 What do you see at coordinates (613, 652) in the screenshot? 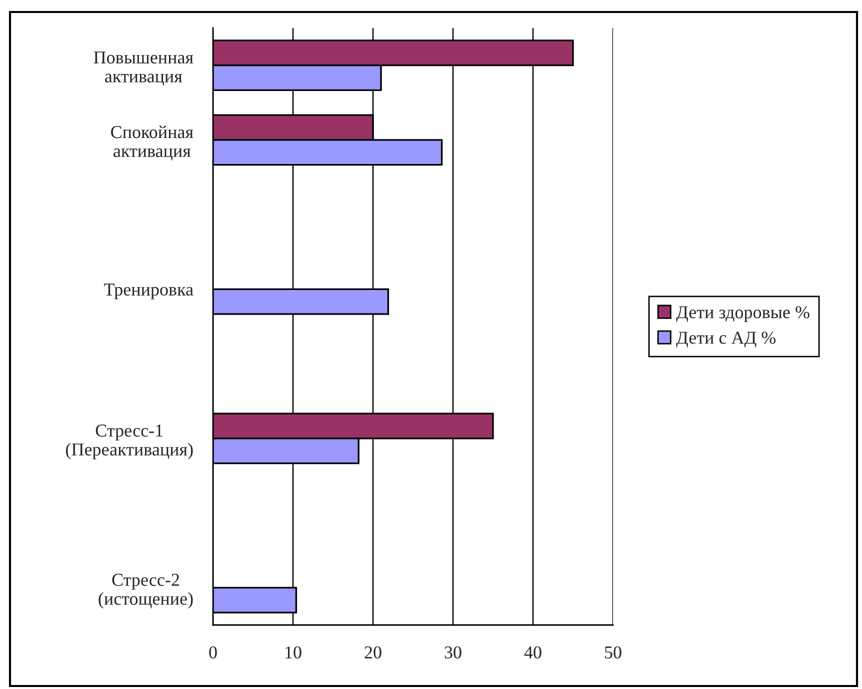
I see `x-tick-label: 50` at bounding box center [613, 652].